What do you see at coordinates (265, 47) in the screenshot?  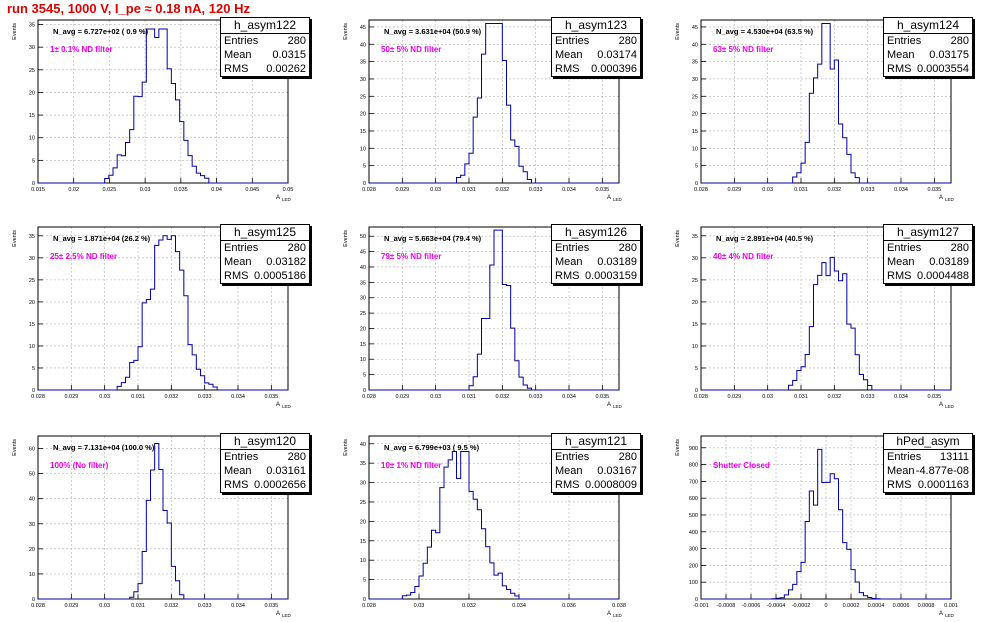 I see `stats-box: h_asym122 Entries 280 Mean 0.0315 RMS 0.00262` at bounding box center [265, 47].